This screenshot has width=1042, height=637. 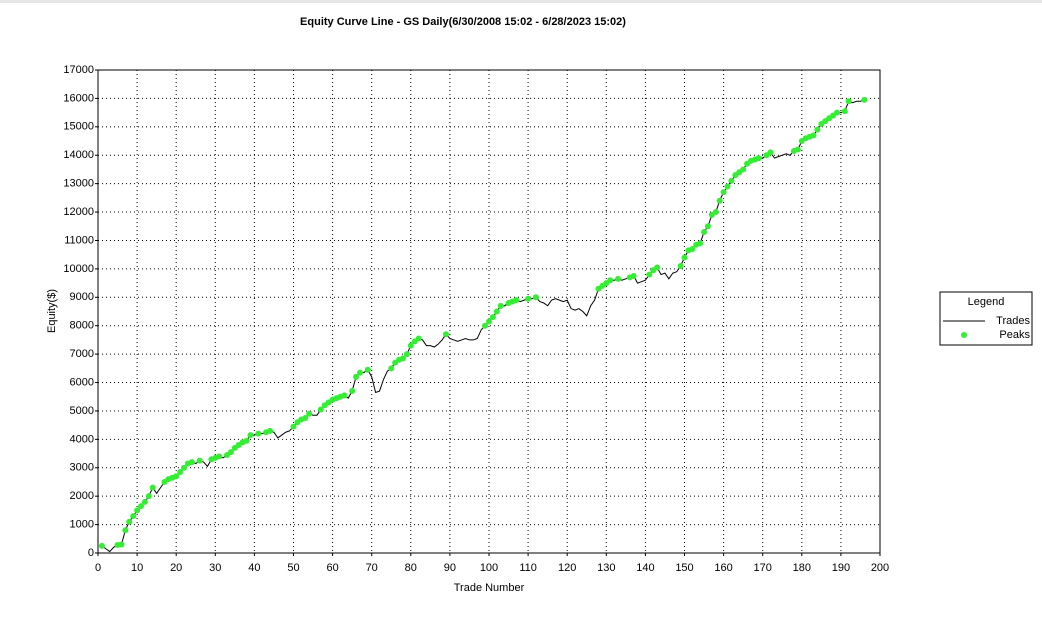 I want to click on y-tick-label: 2000, so click(x=82, y=496).